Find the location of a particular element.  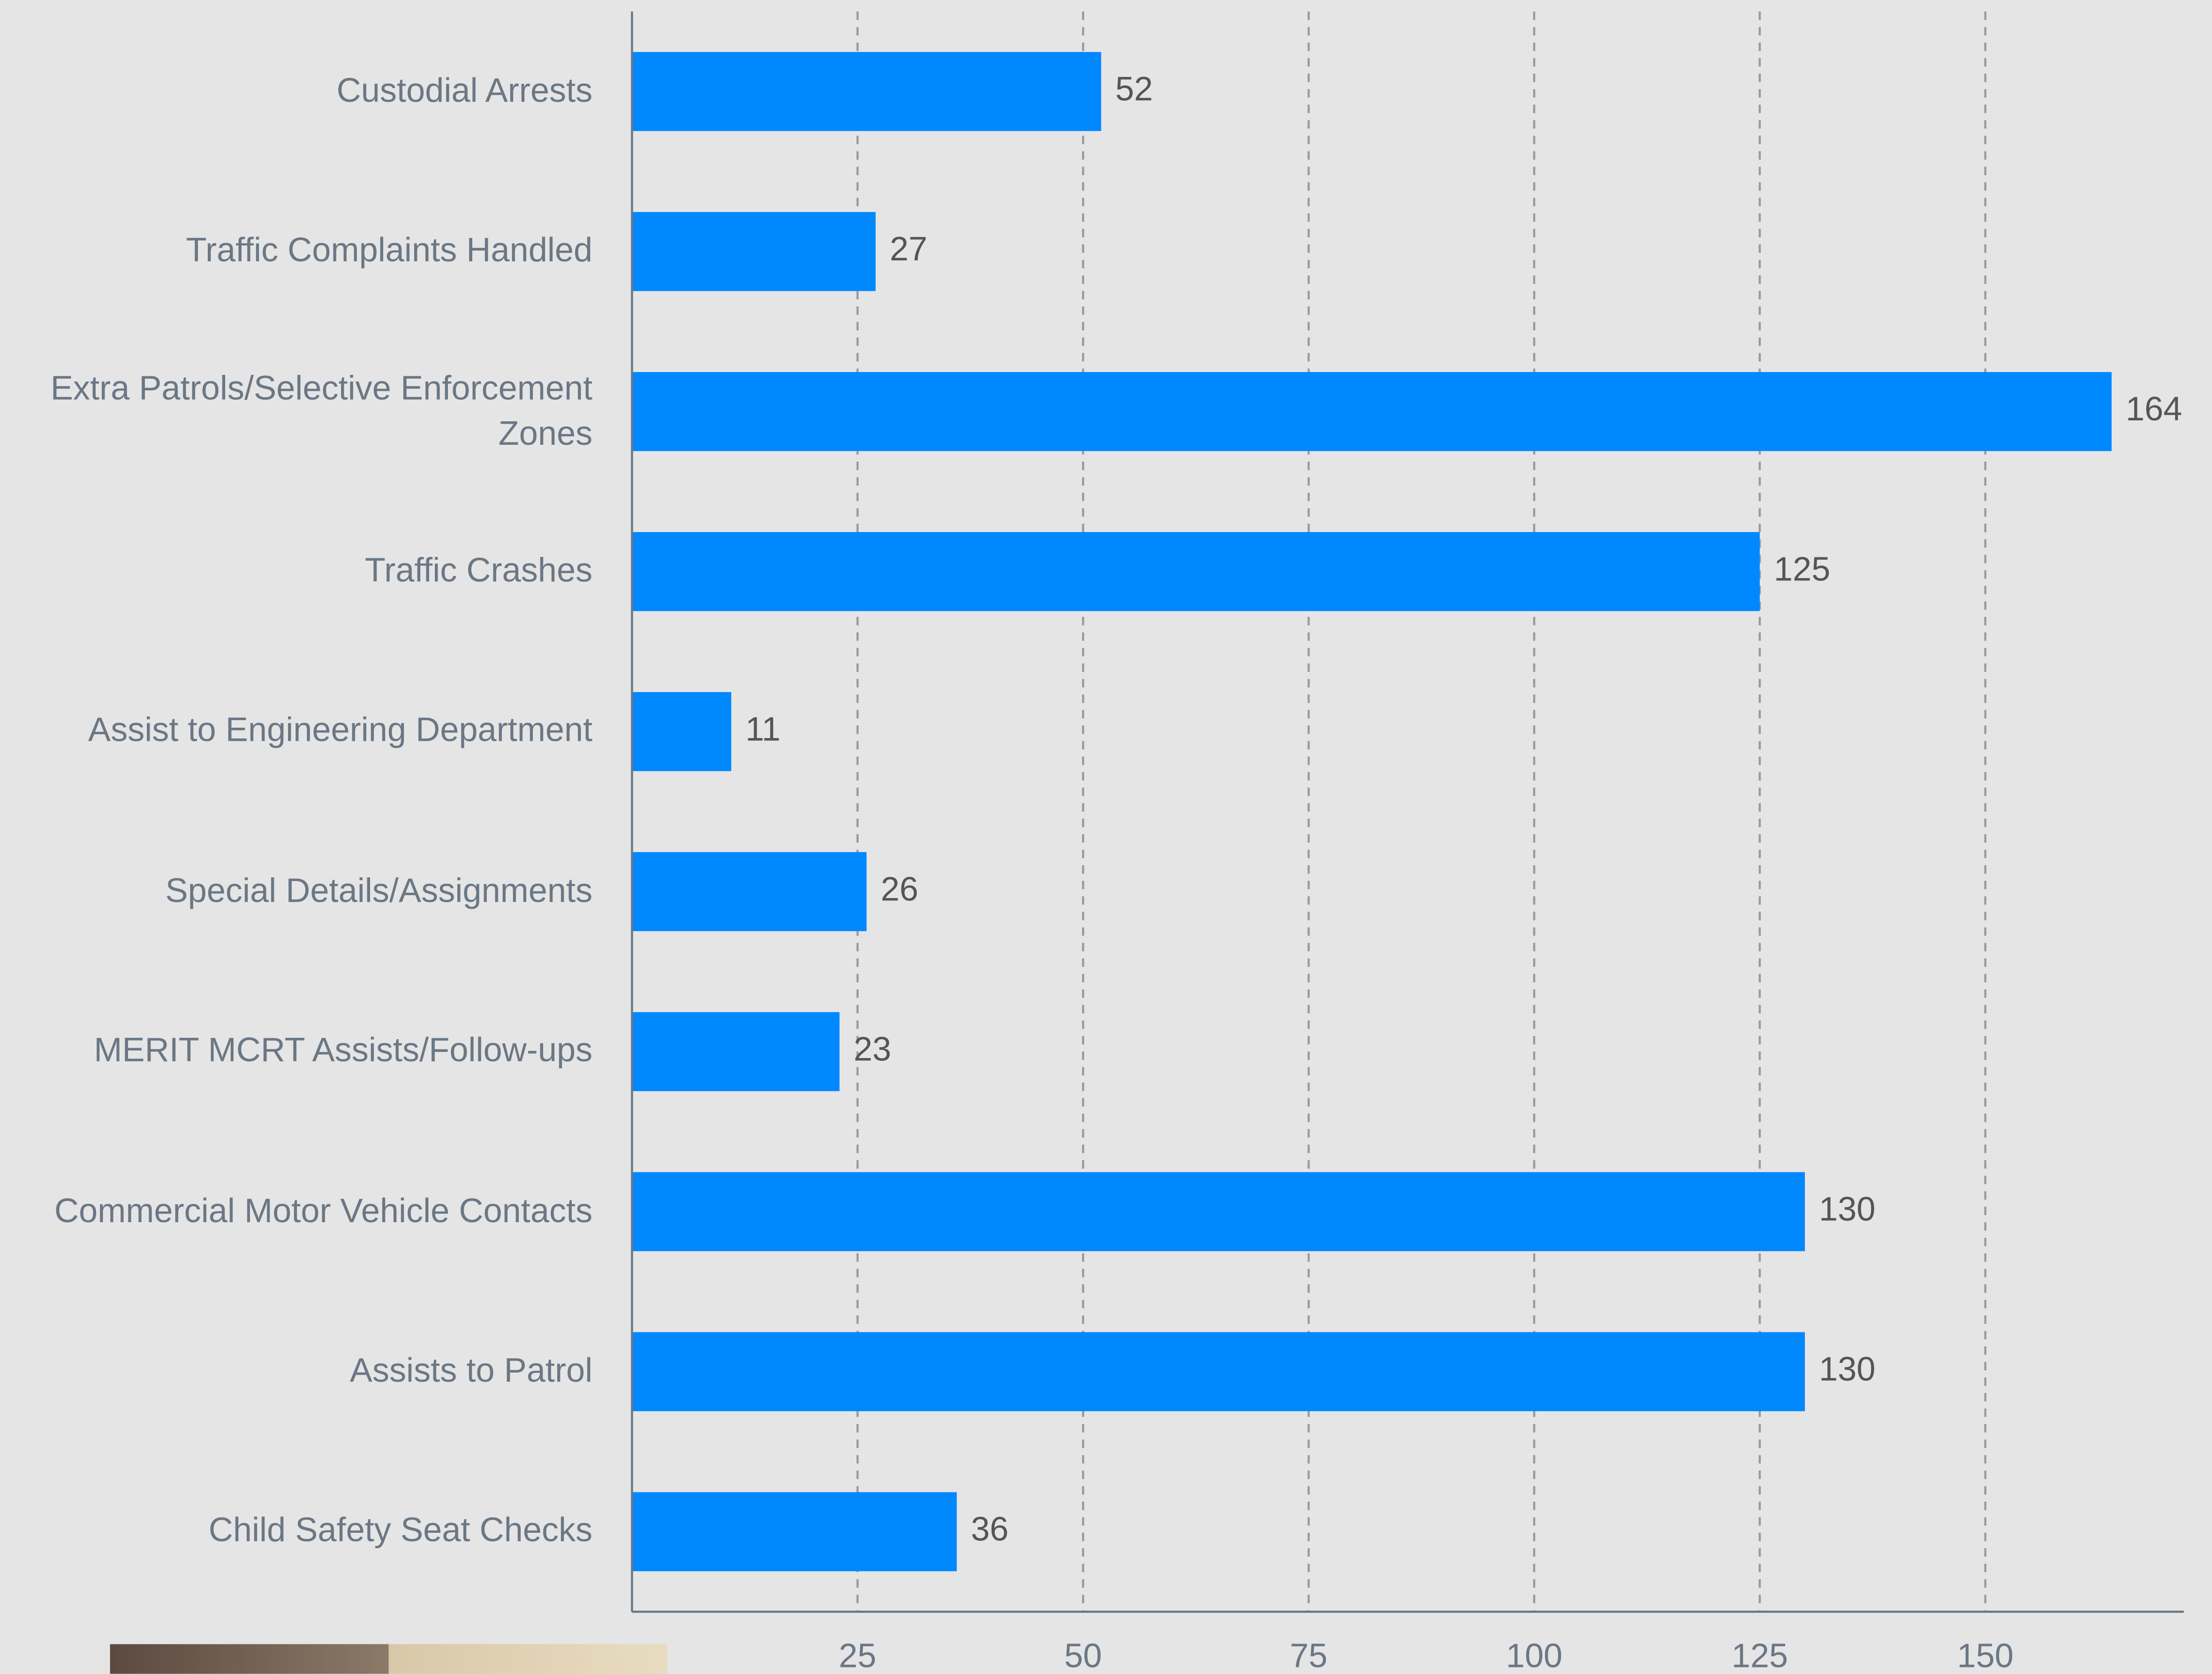

category-label-box: Special Details/Assignments is located at coordinates (379, 891).